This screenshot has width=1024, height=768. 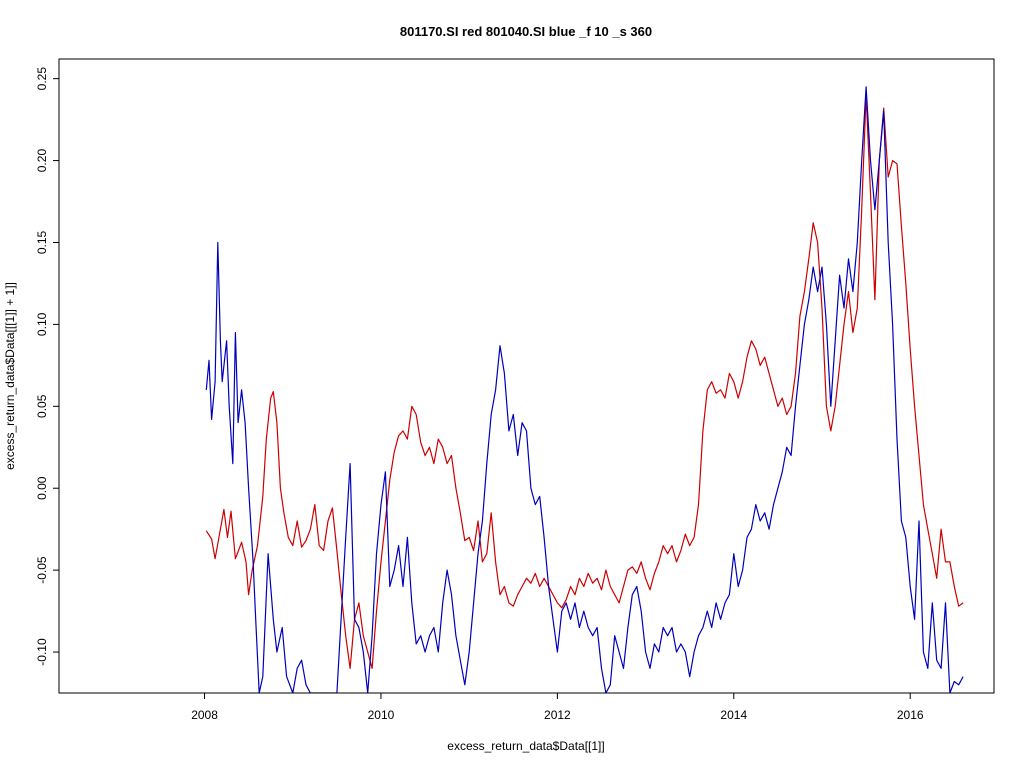 I want to click on x-axis: 2008 2010 2012 2014 2016, so click(x=557, y=707).